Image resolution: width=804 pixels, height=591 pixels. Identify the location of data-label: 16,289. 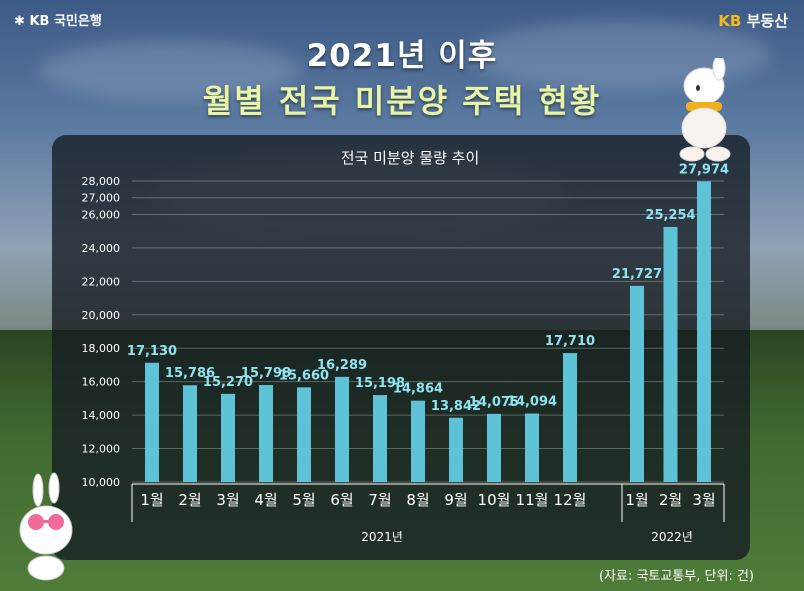
(342, 365).